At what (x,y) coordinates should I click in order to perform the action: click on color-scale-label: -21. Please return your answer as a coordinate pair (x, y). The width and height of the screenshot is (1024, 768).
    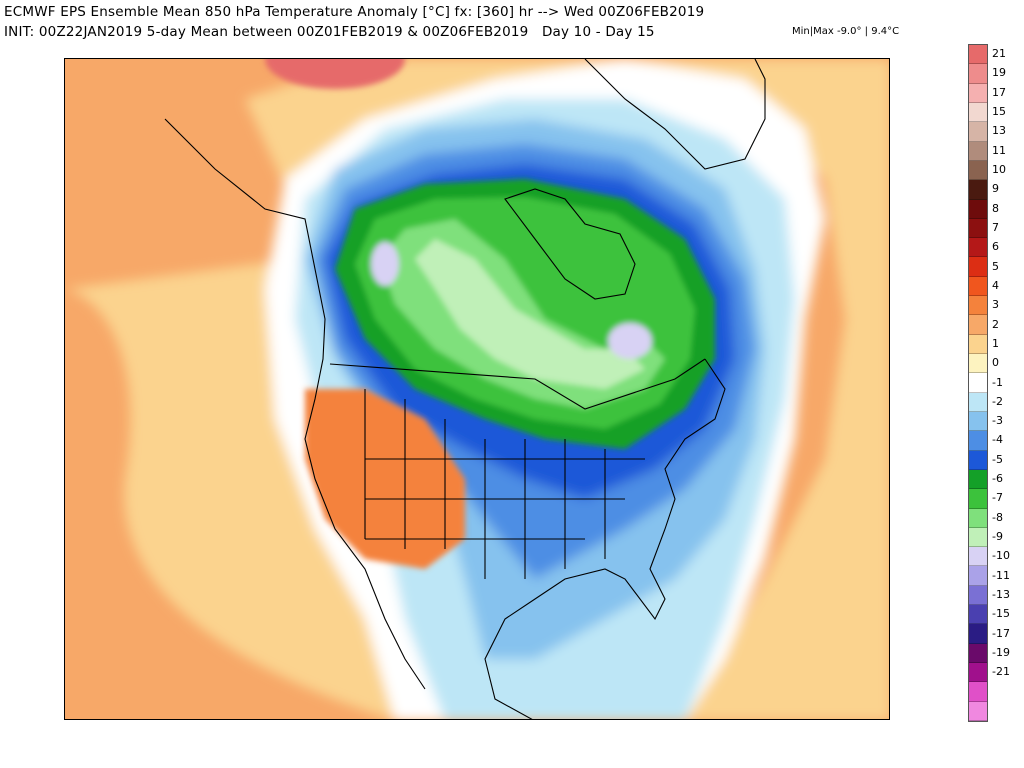
    Looking at the image, I should click on (1001, 672).